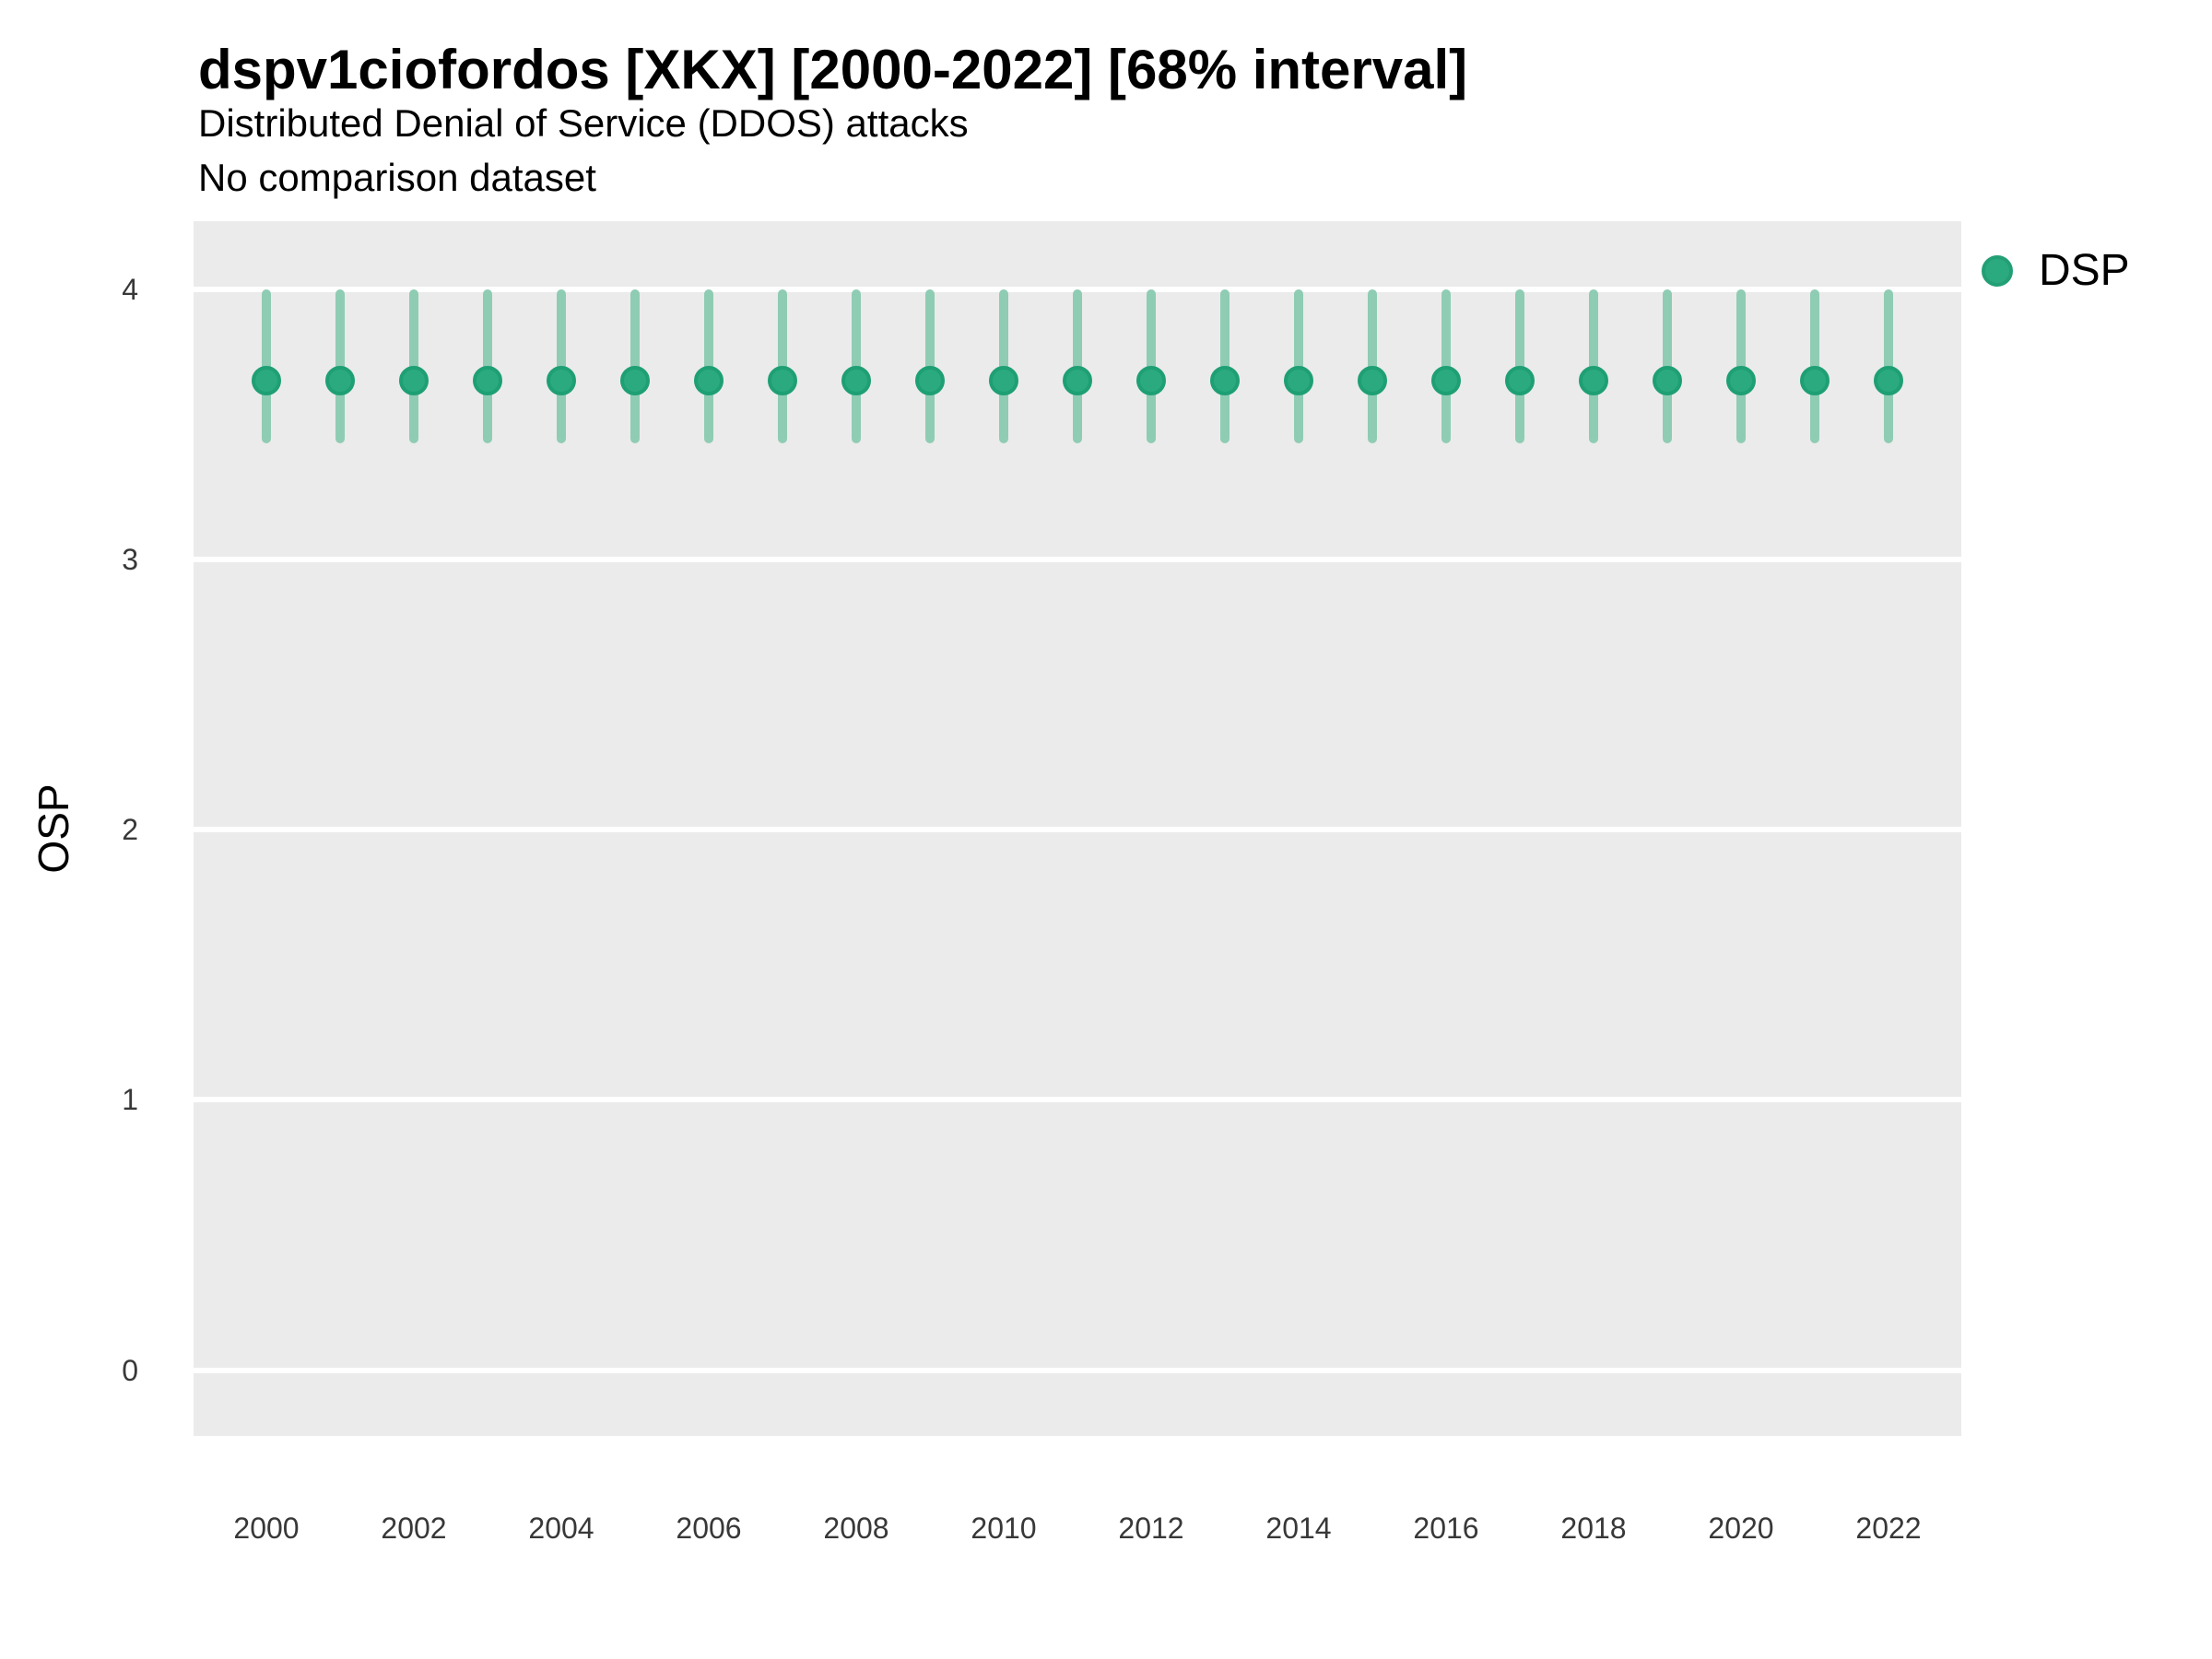 The width and height of the screenshot is (2212, 1659). I want to click on x-tick-label-2004: 2004, so click(561, 1528).